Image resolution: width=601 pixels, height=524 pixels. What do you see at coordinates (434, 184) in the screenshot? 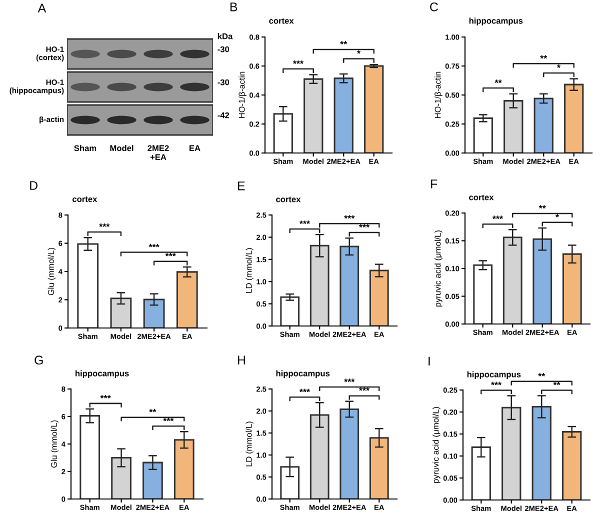
I see `chart-title: F` at bounding box center [434, 184].